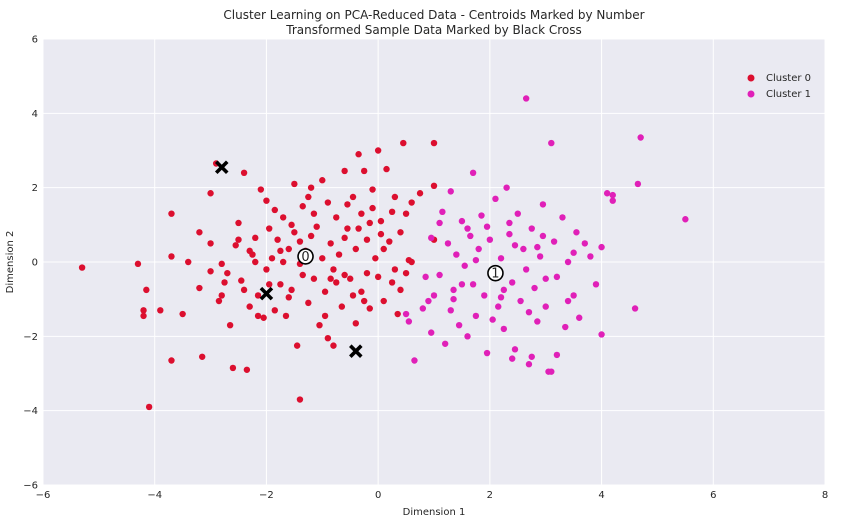 The image size is (849, 516). What do you see at coordinates (30, 486) in the screenshot?
I see `y-tick-label: −6` at bounding box center [30, 486].